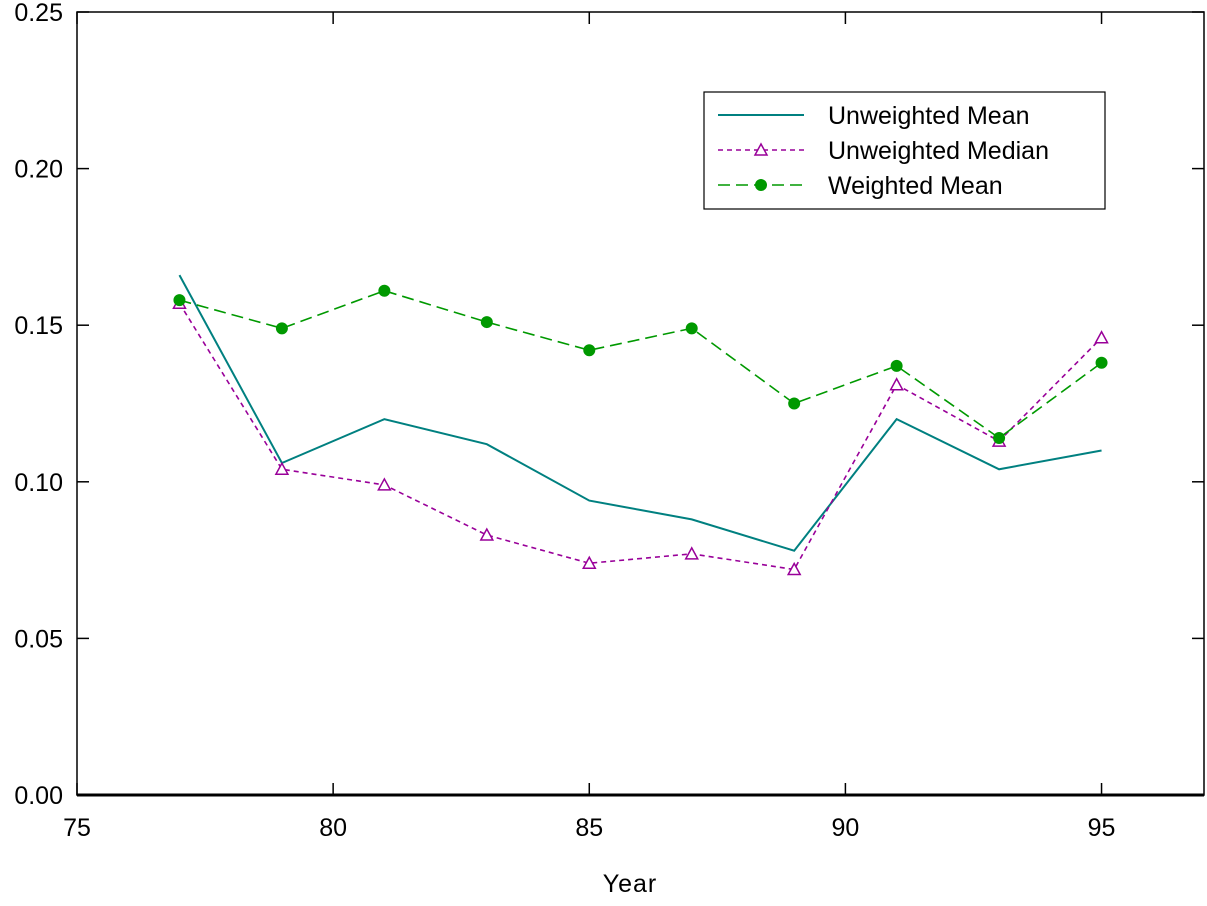 The image size is (1207, 906). Describe the element at coordinates (333, 828) in the screenshot. I see `x-tick-label: 80` at that location.